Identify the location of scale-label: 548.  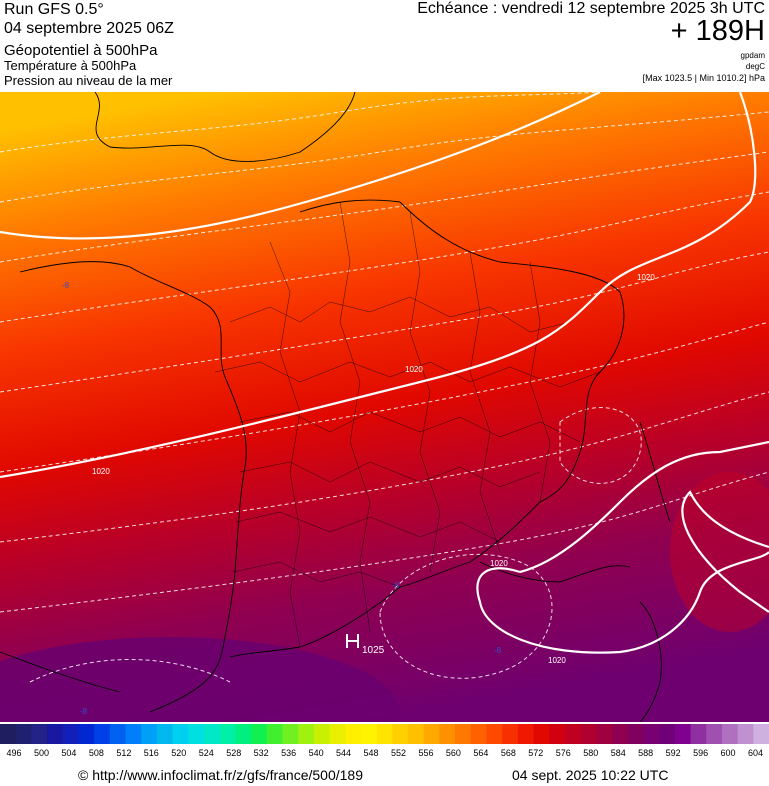
(371, 753).